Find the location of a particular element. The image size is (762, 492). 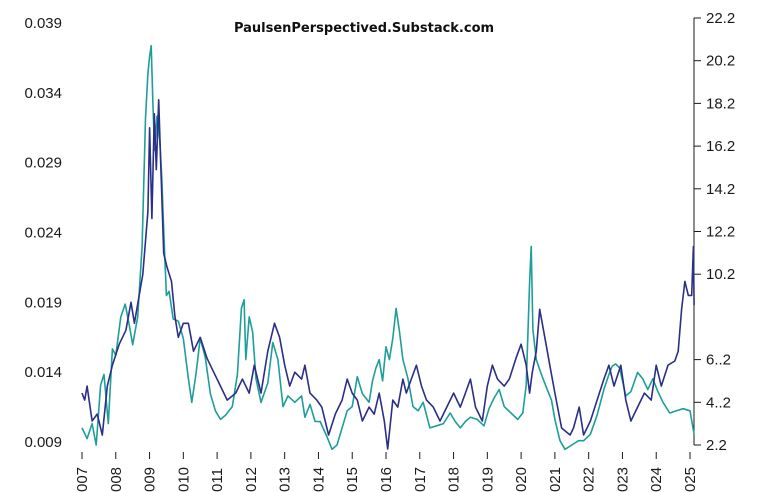

x-tick-label: 011 is located at coordinates (217, 480).